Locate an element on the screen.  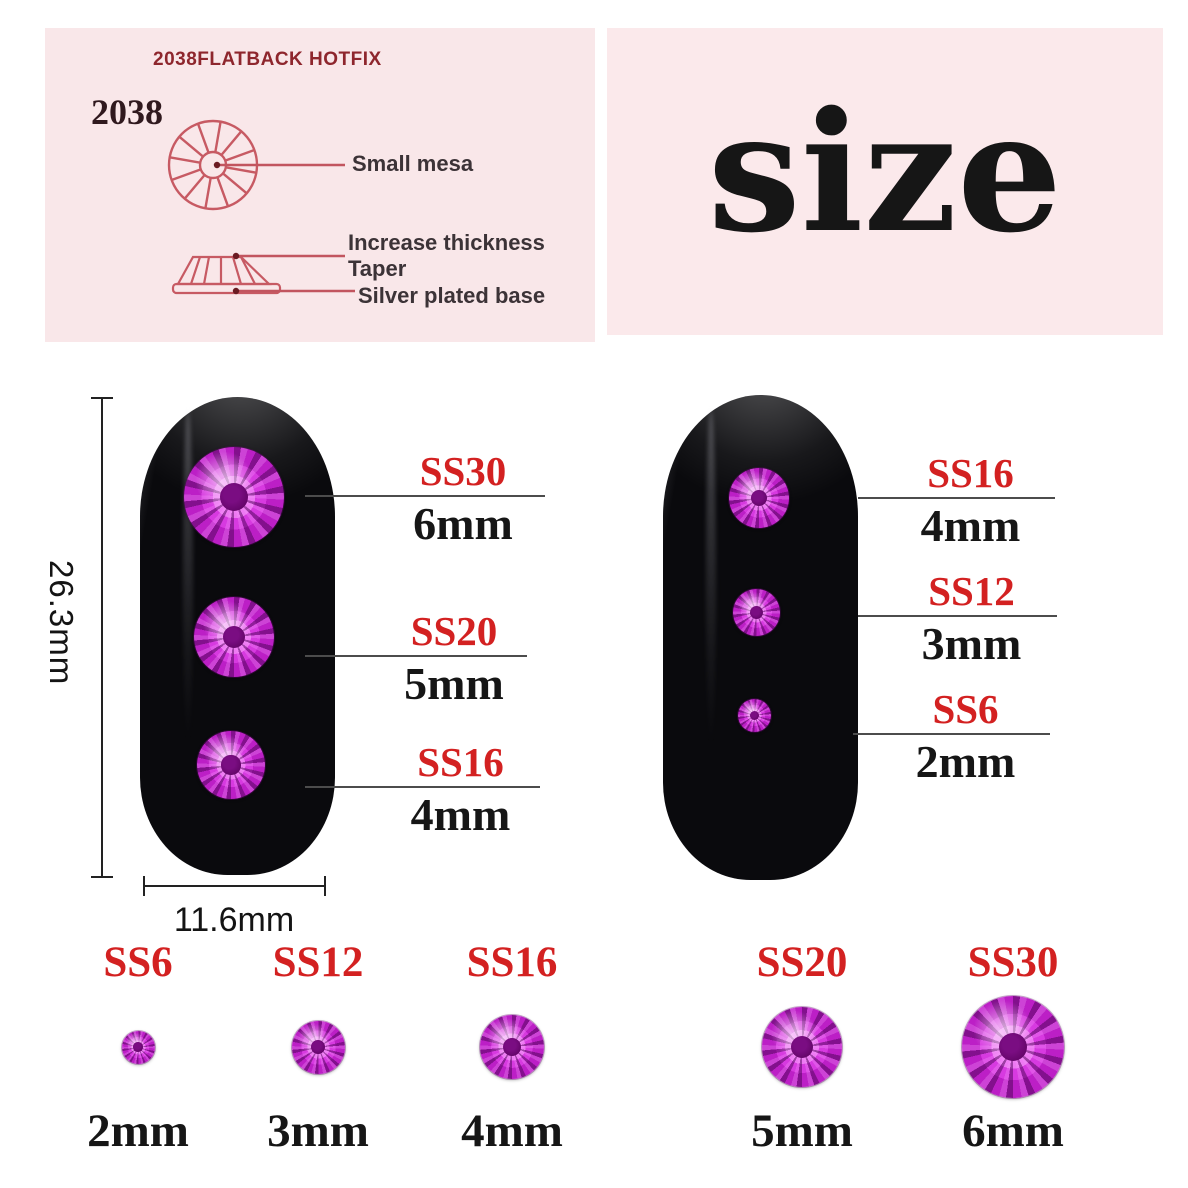
spec-panel: 2038FLATBACK HOTFIX 2038 is located at coordinates (320, 185).